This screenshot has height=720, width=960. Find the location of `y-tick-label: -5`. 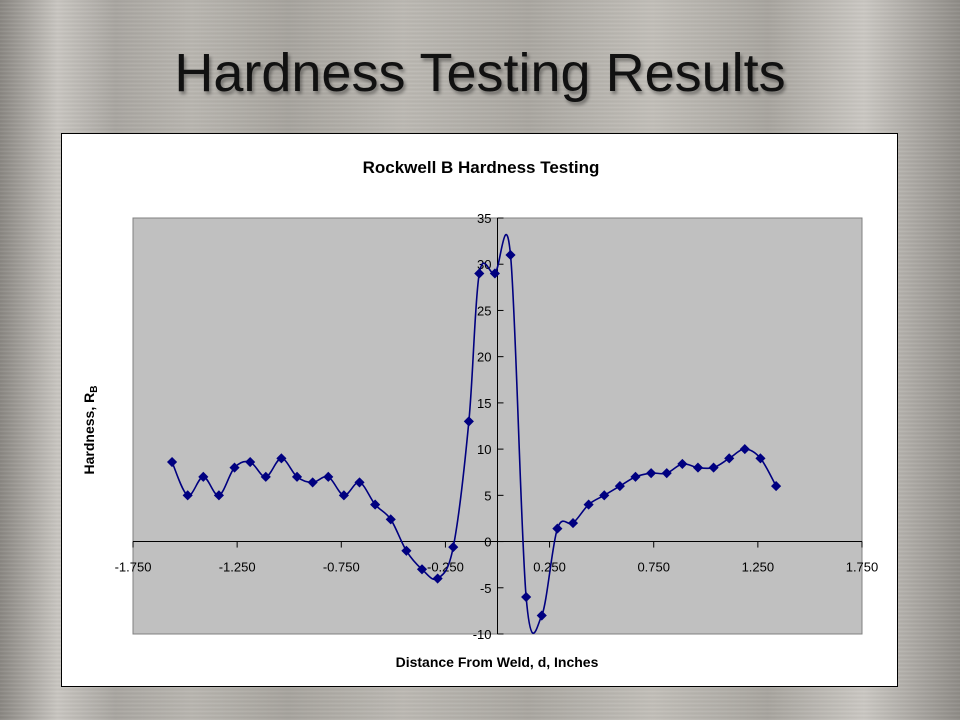

y-tick-label: -5 is located at coordinates (486, 588).